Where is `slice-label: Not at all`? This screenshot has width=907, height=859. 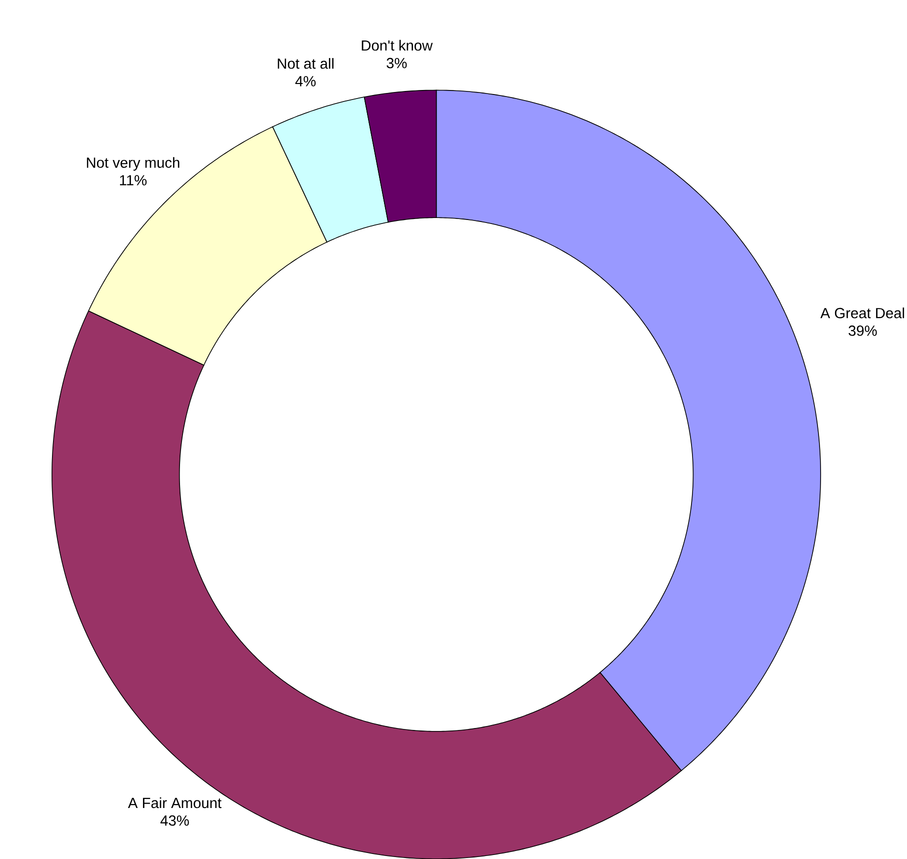
slice-label: Not at all is located at coordinates (306, 63).